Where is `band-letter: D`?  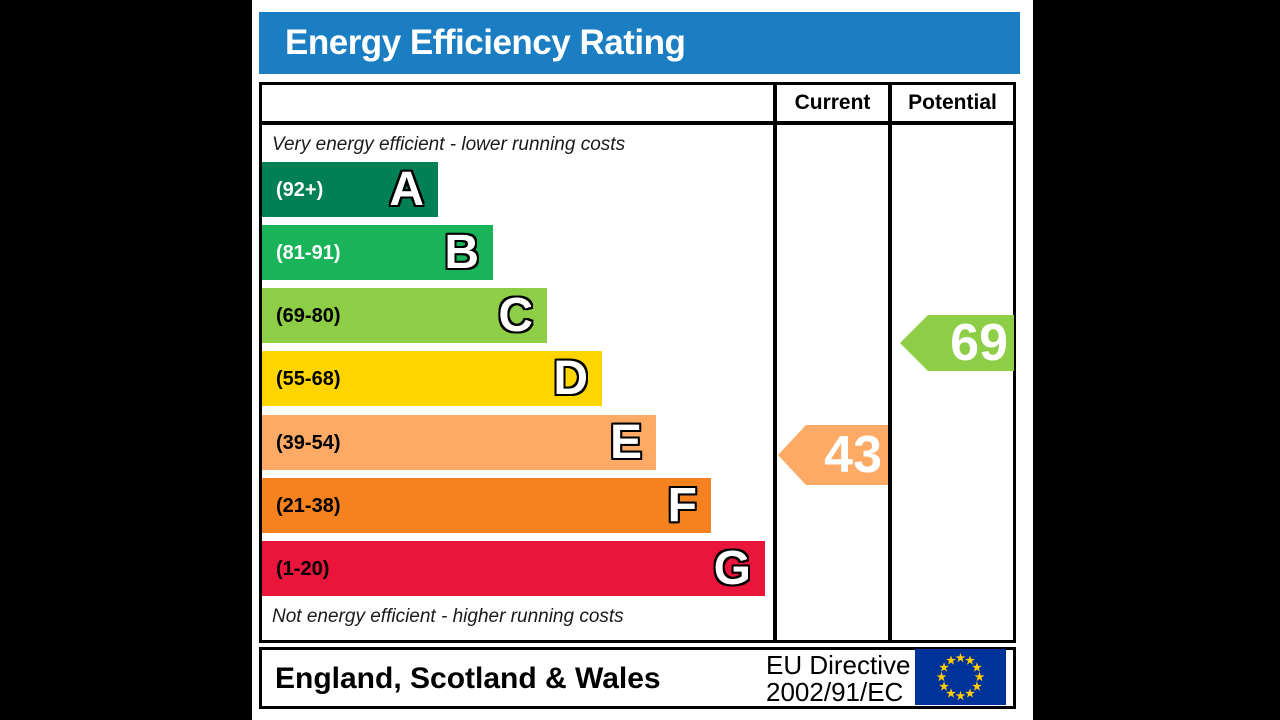 band-letter: D is located at coordinates (570, 378).